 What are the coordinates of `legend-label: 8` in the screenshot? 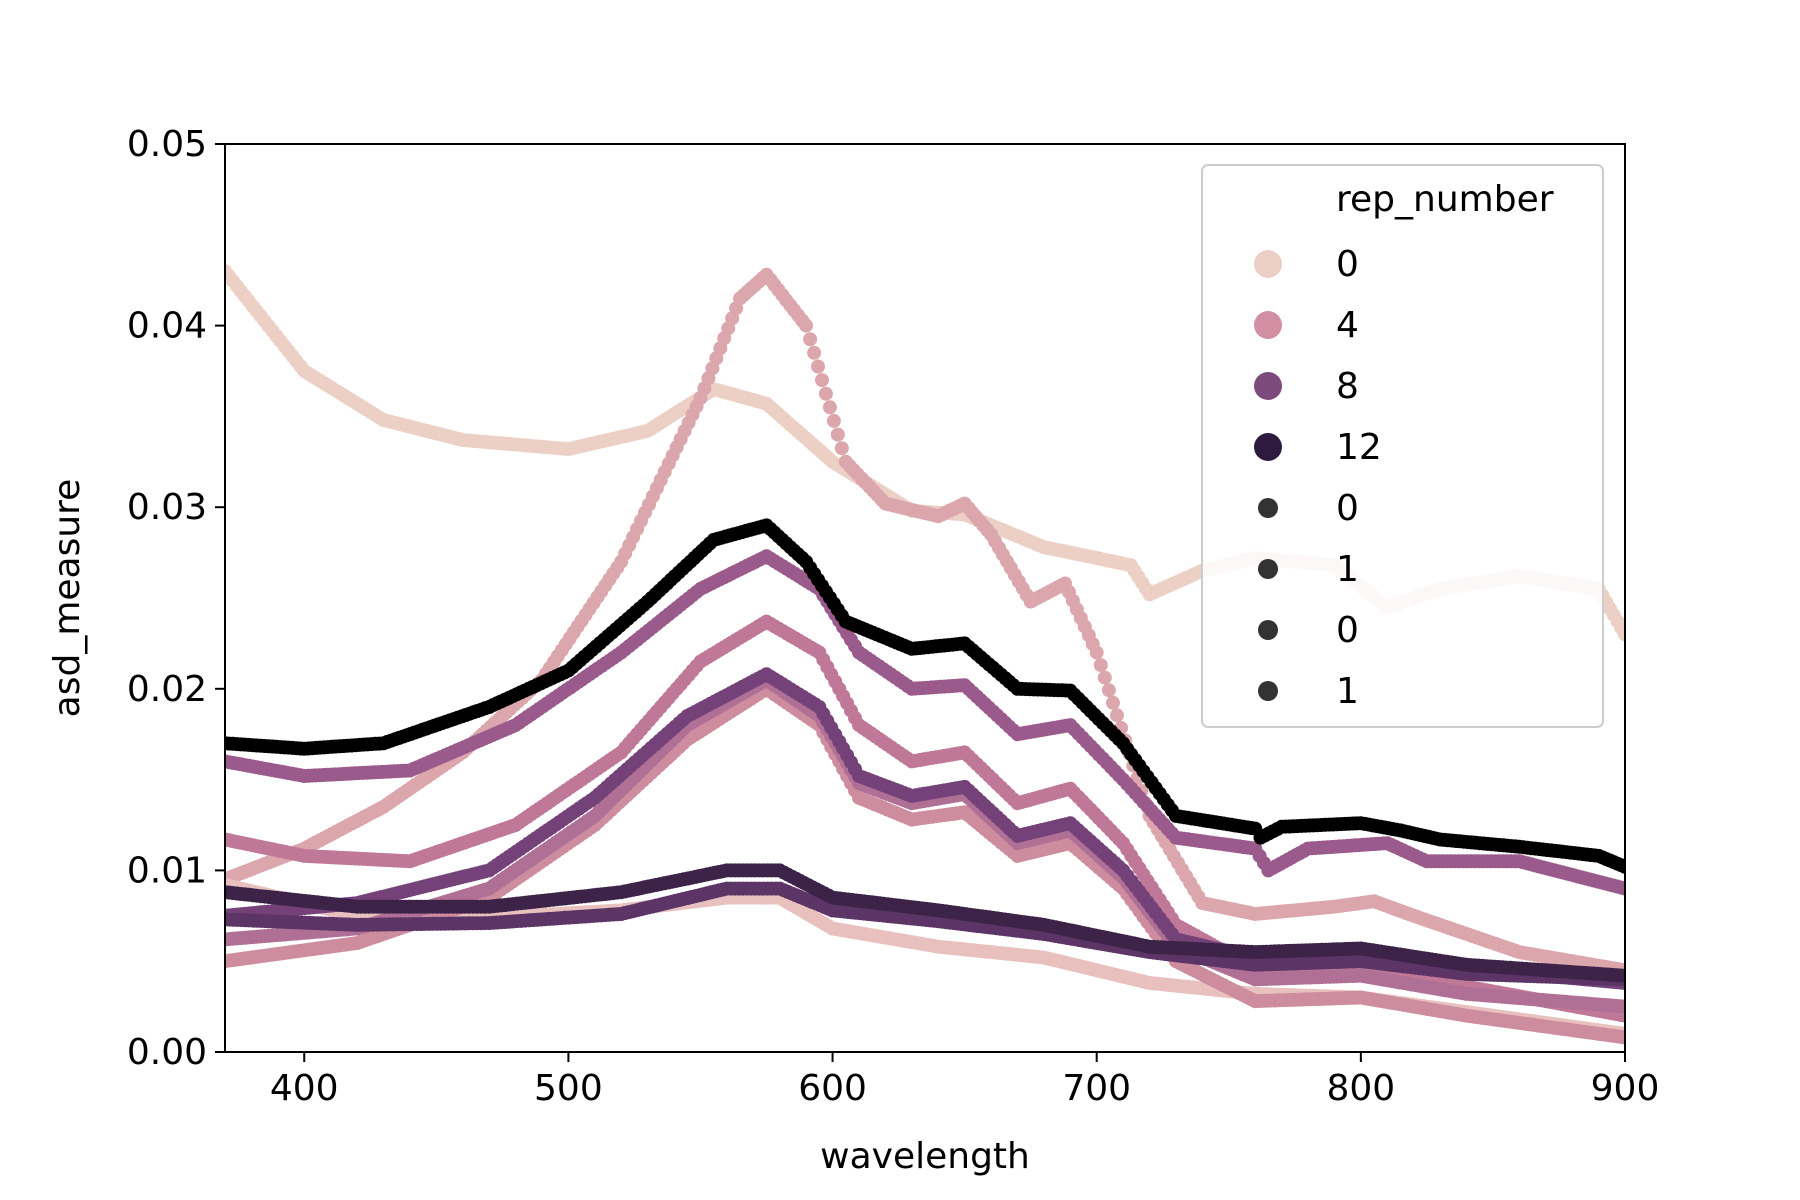 It's located at (1347, 386).